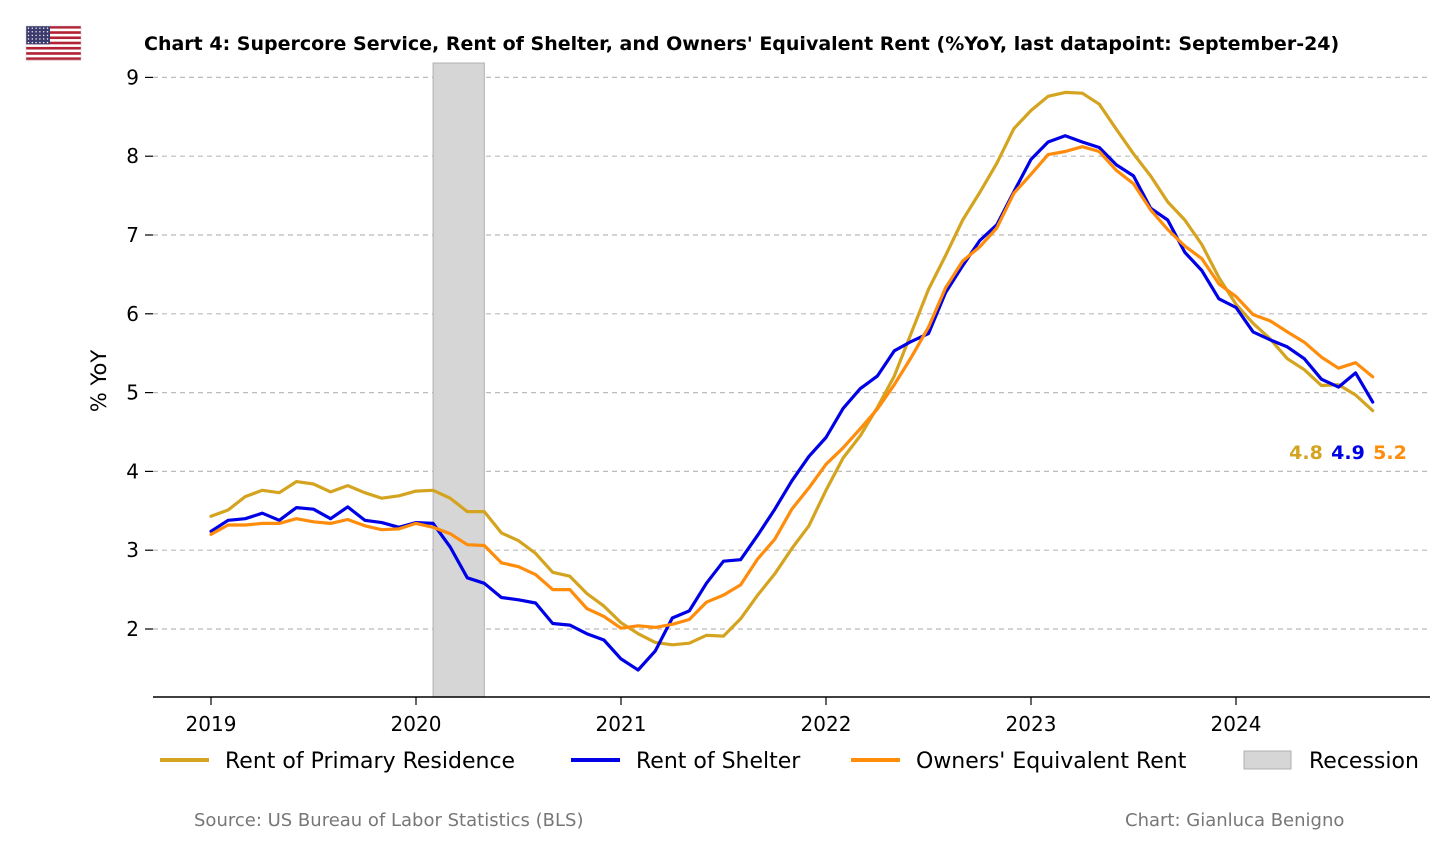 Image resolution: width=1456 pixels, height=846 pixels. What do you see at coordinates (1390, 453) in the screenshot?
I see `end-label-3: 5.2` at bounding box center [1390, 453].